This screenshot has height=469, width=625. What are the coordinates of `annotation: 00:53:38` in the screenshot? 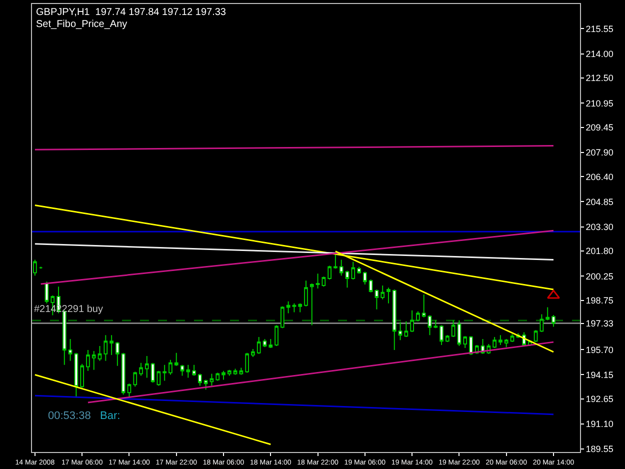 It's located at (69, 416).